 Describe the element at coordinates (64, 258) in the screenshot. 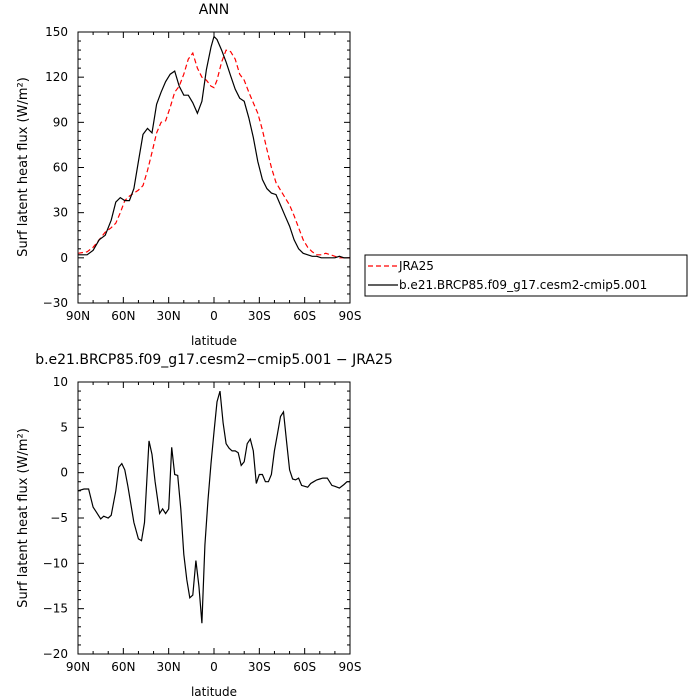

I see `top-y-tick-label: 0` at that location.